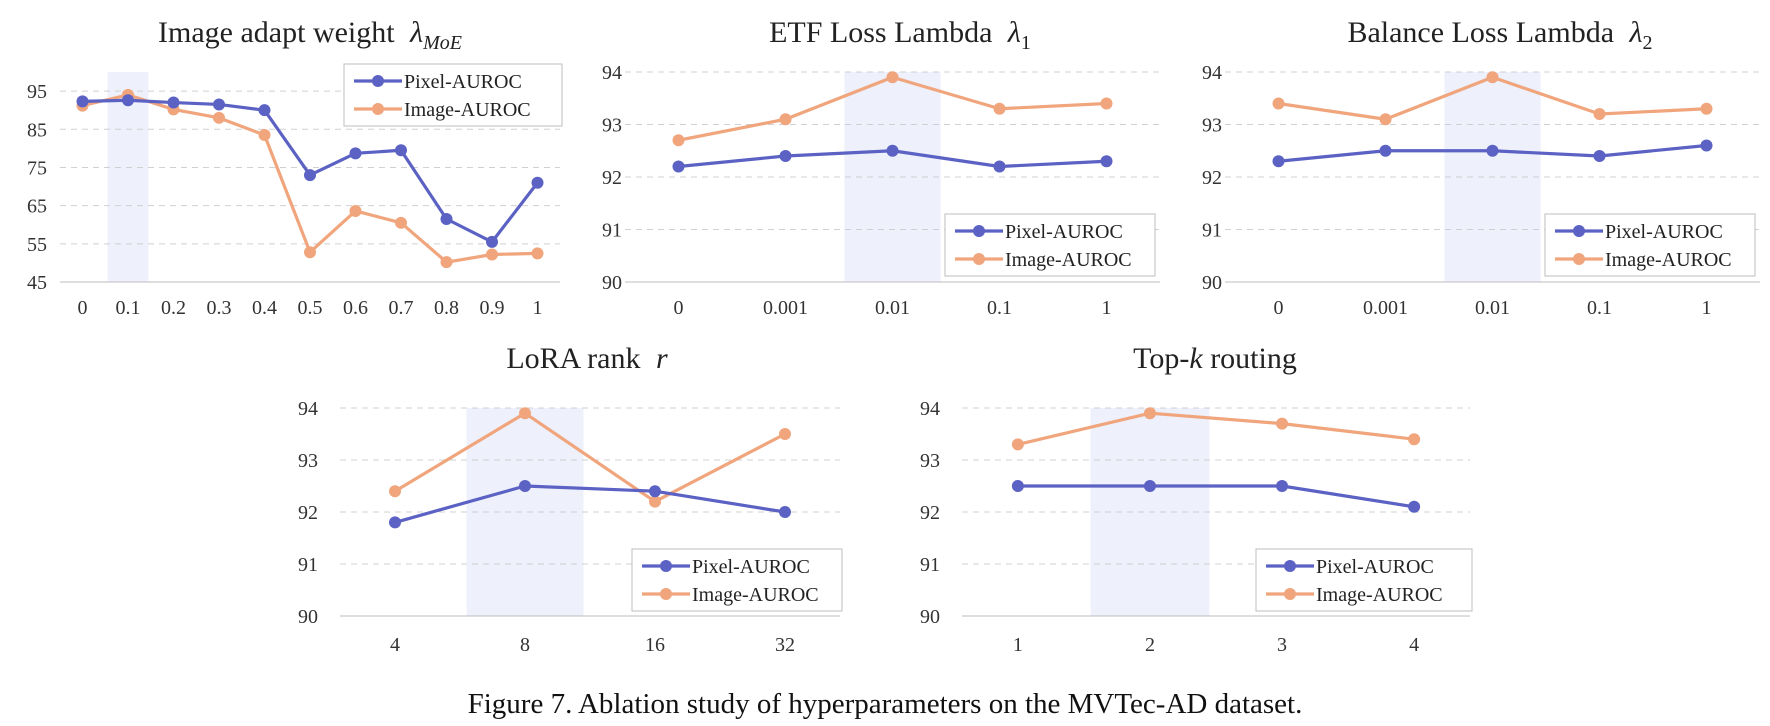 This screenshot has width=1770, height=726. What do you see at coordinates (37, 92) in the screenshot?
I see `y-tick-label: 95` at bounding box center [37, 92].